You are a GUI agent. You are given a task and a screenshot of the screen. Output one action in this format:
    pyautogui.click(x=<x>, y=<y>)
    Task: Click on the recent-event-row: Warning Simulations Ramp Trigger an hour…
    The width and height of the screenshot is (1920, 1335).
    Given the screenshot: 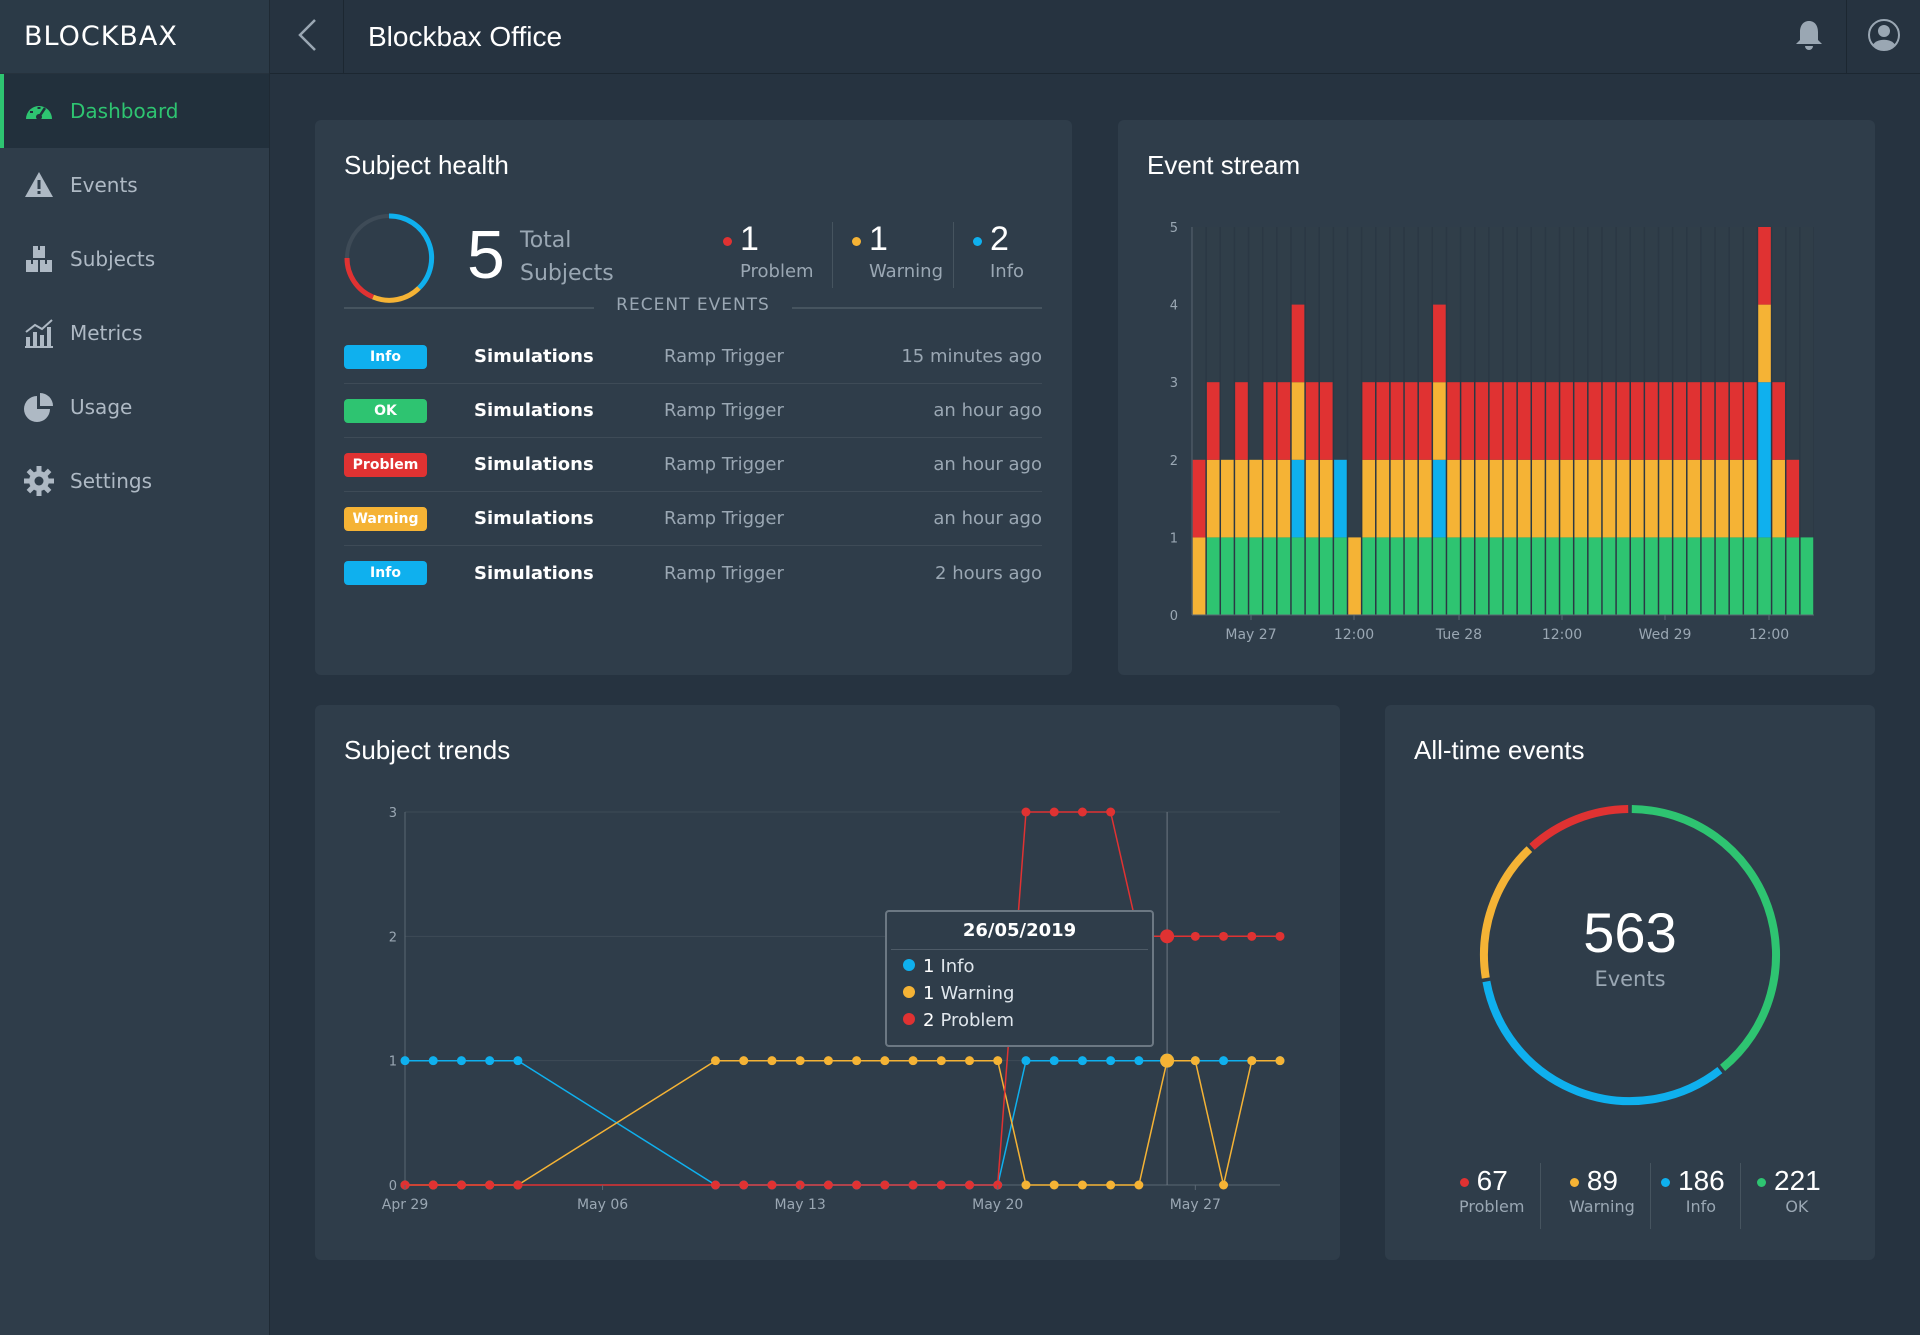 What is the action you would take?
    pyautogui.click(x=693, y=519)
    